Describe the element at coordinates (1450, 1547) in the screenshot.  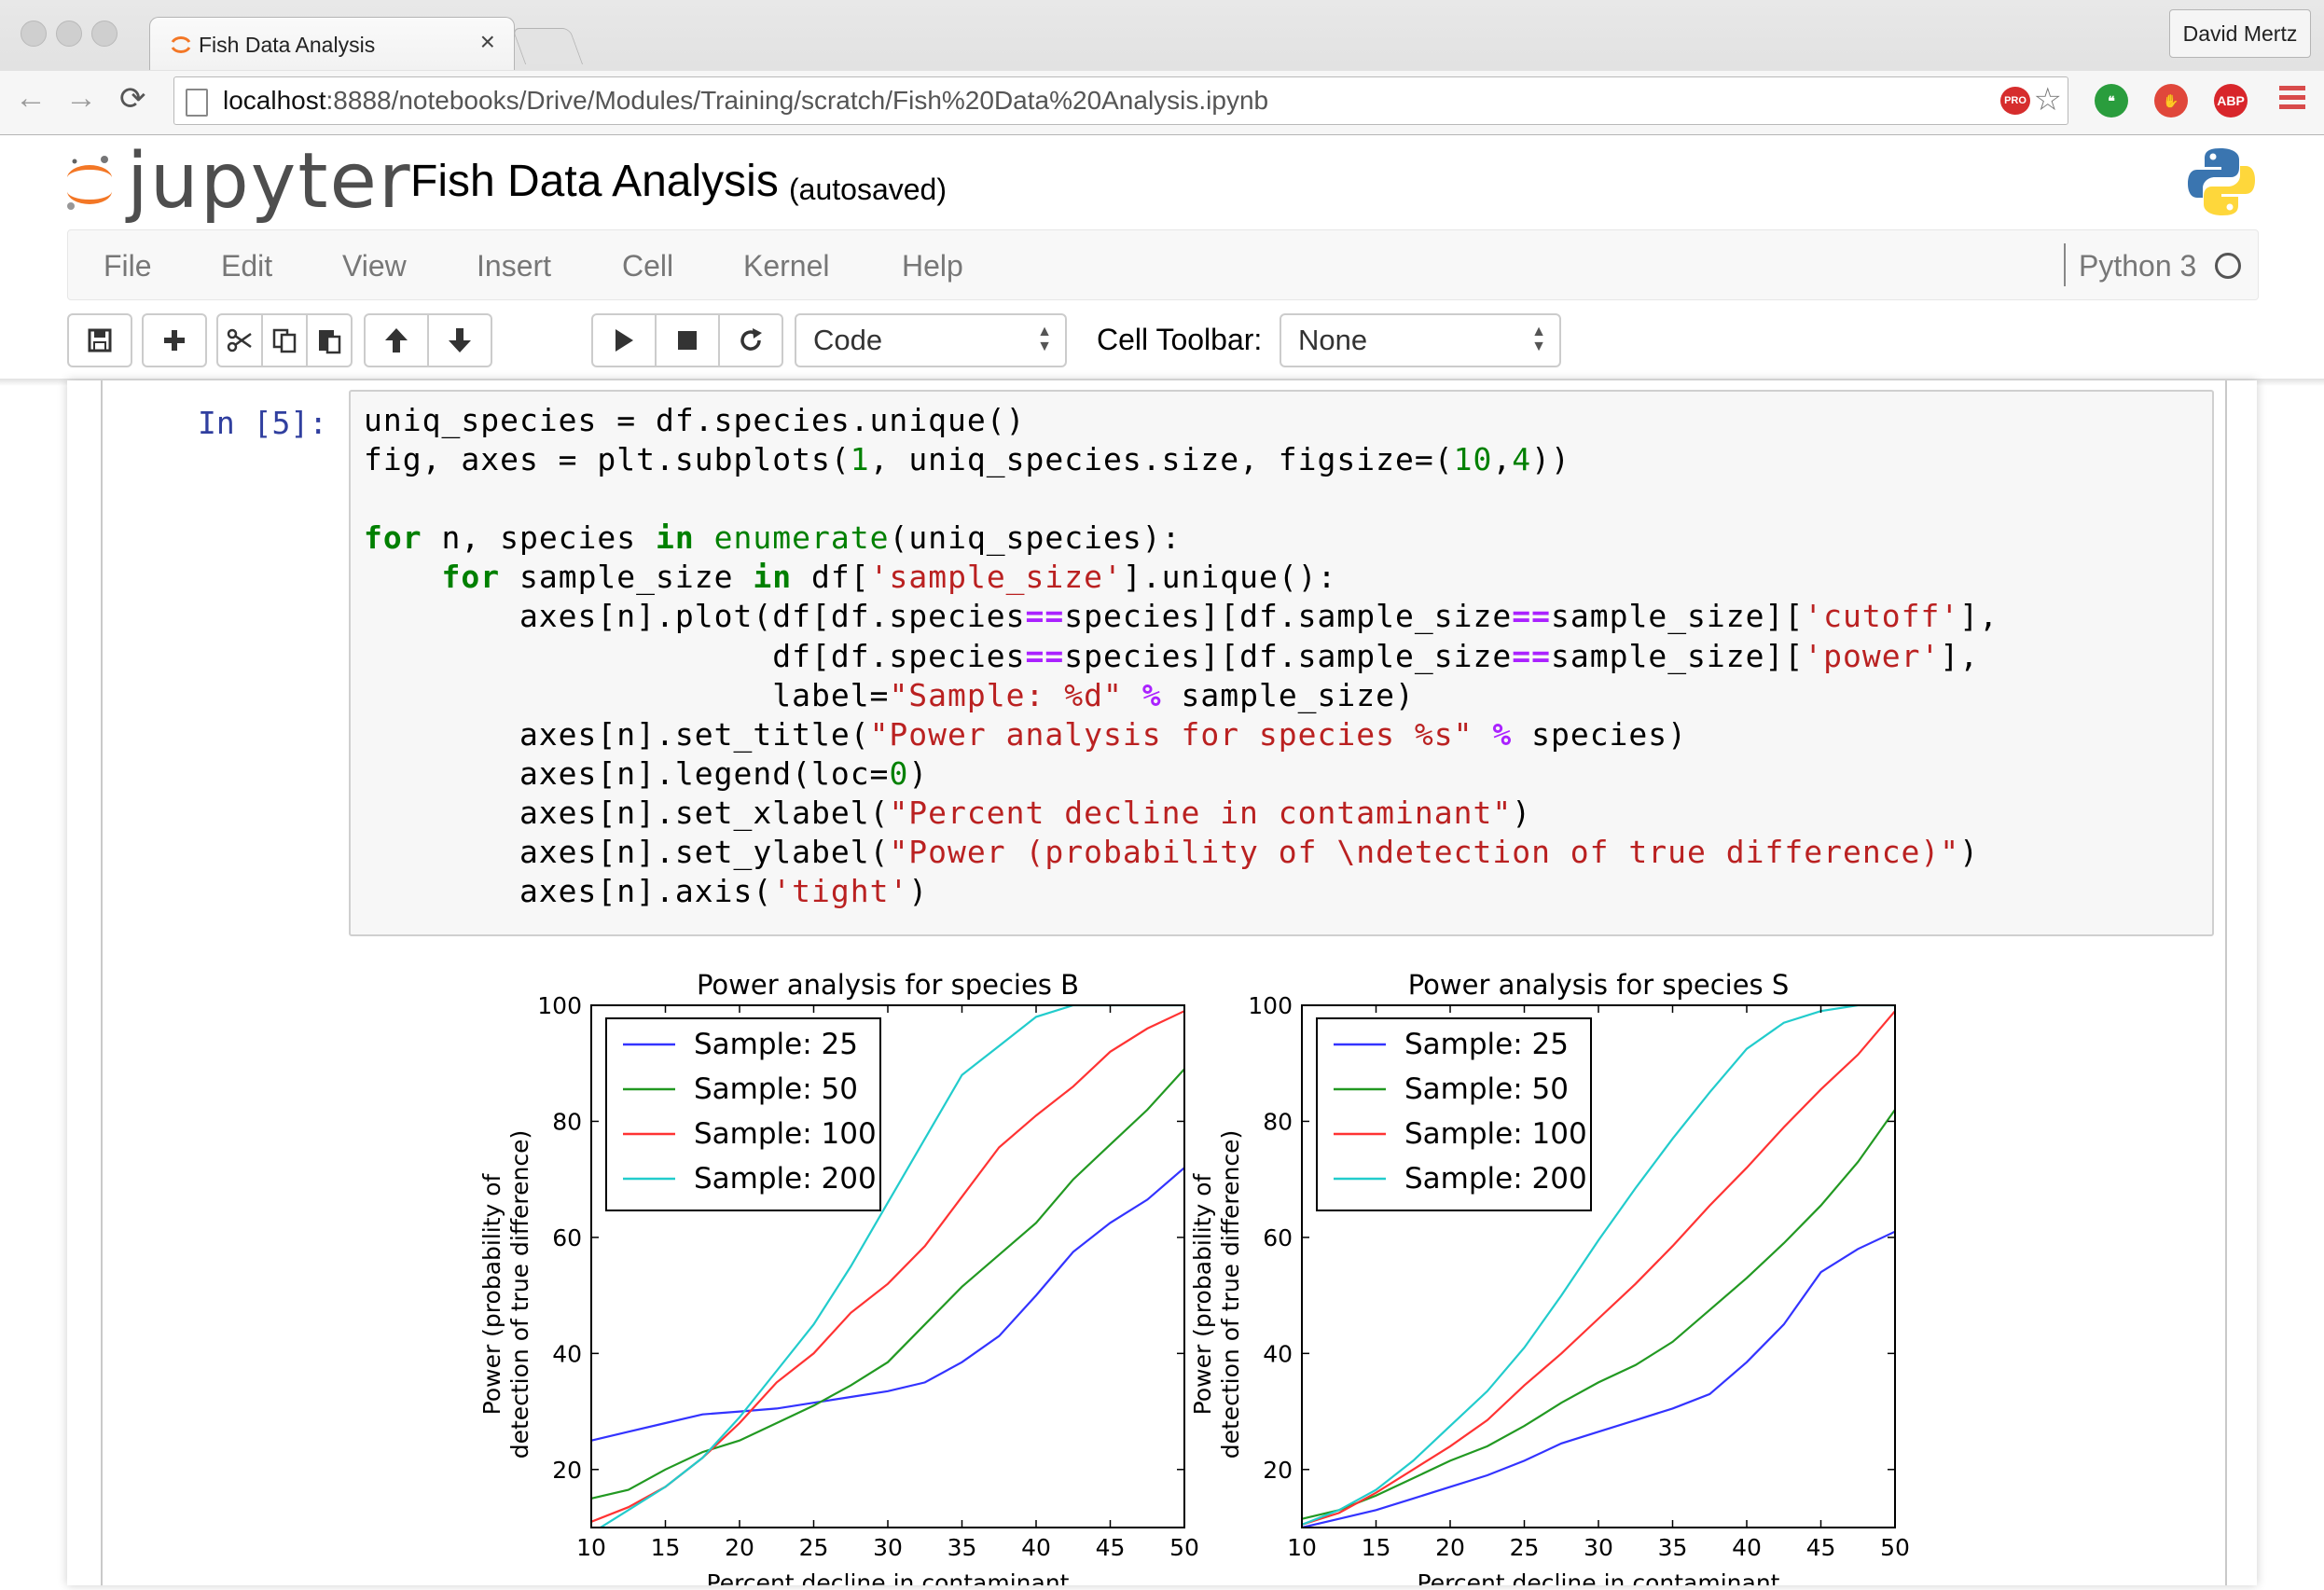
I see `x-tick-label: 20` at that location.